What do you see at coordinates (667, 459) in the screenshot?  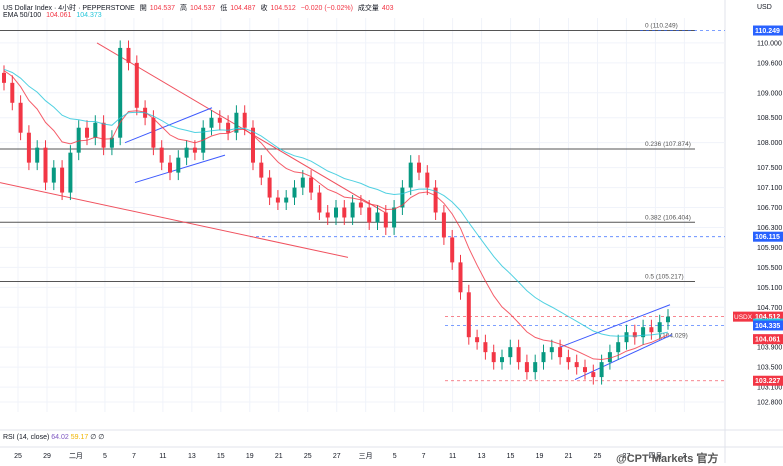 I see `watermark: @CPT Markets 官方` at bounding box center [667, 459].